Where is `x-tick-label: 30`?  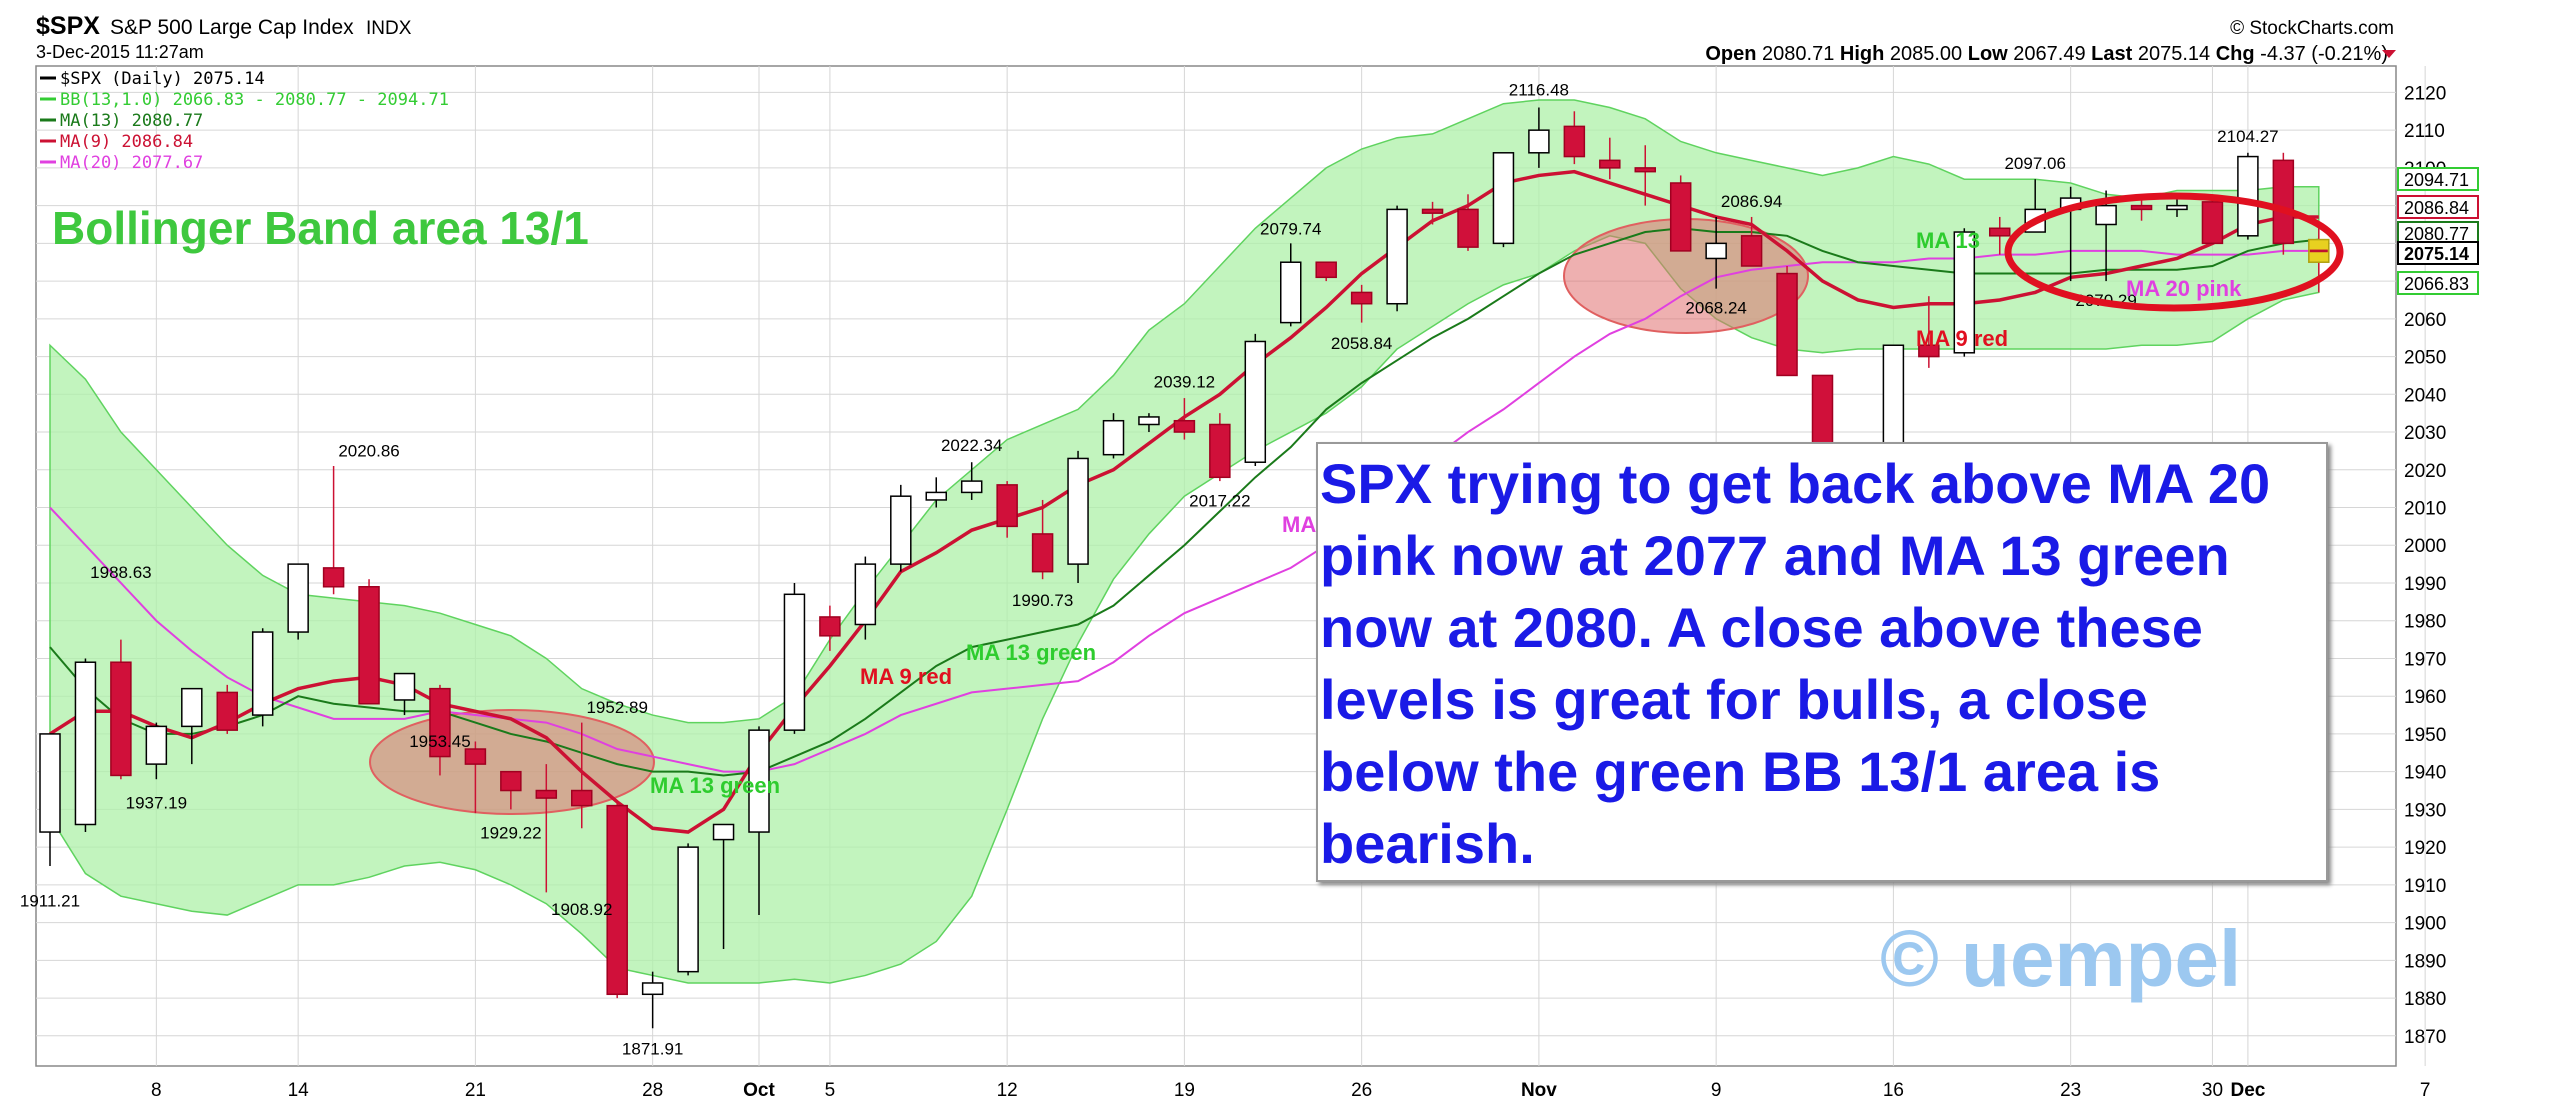
x-tick-label: 30 is located at coordinates (2212, 1090).